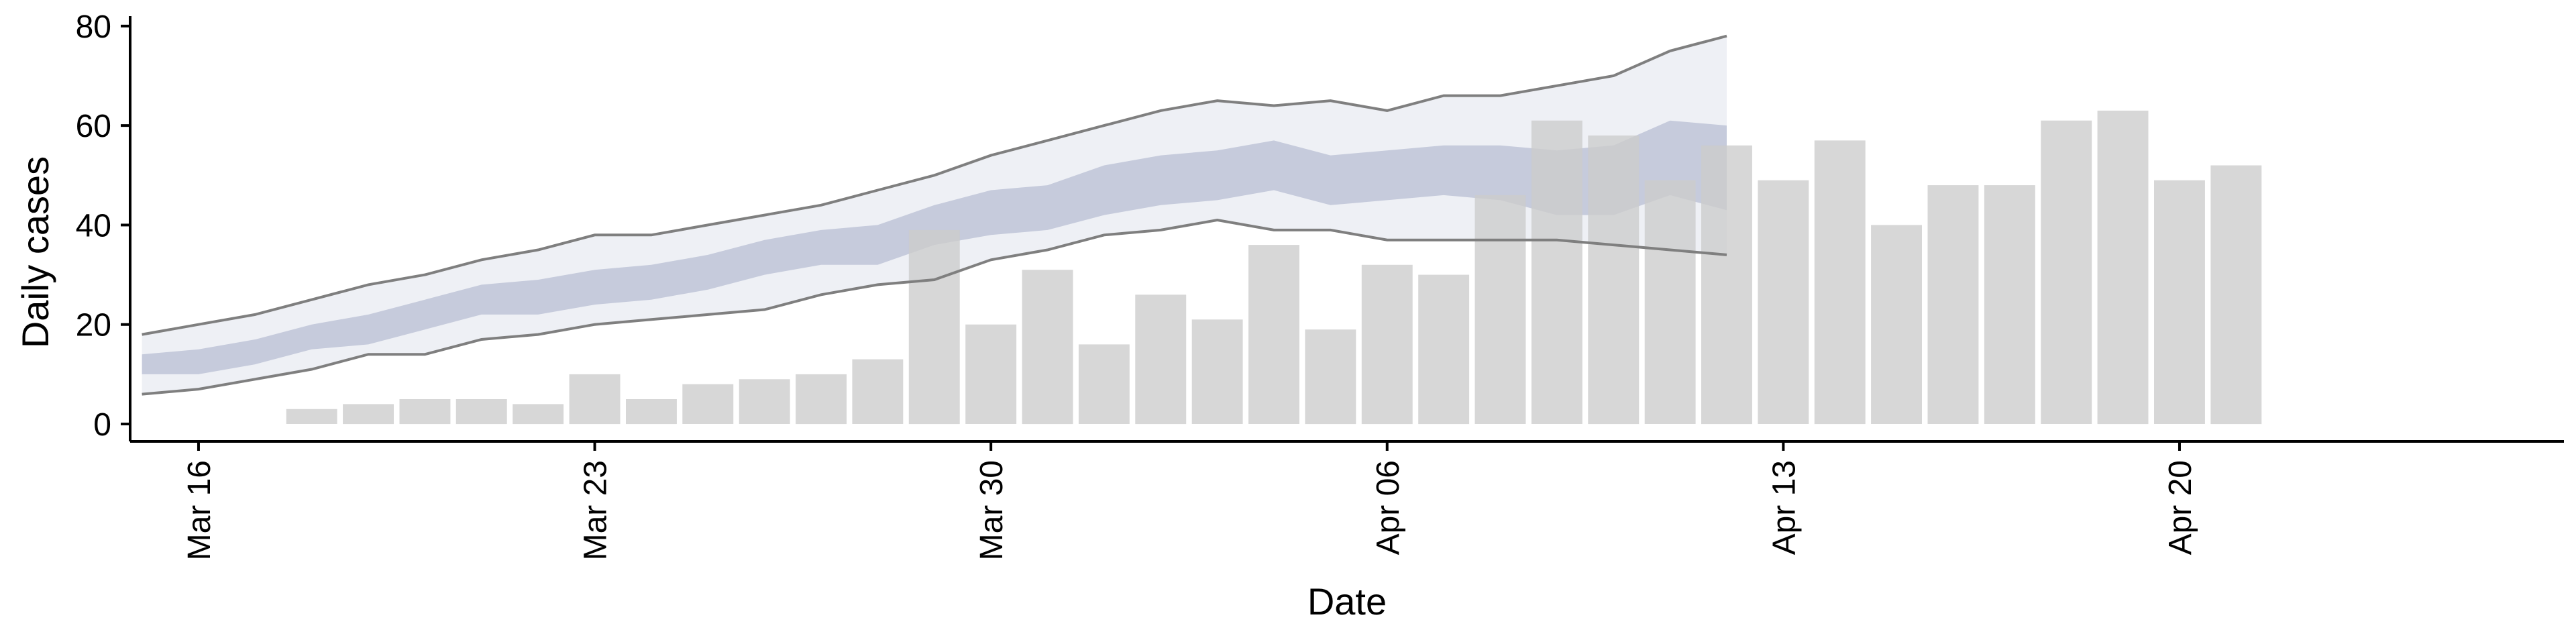 Image resolution: width=2576 pixels, height=644 pixels. What do you see at coordinates (992, 510) in the screenshot?
I see `x-tick-label-2020-03-30: Mar 30` at bounding box center [992, 510].